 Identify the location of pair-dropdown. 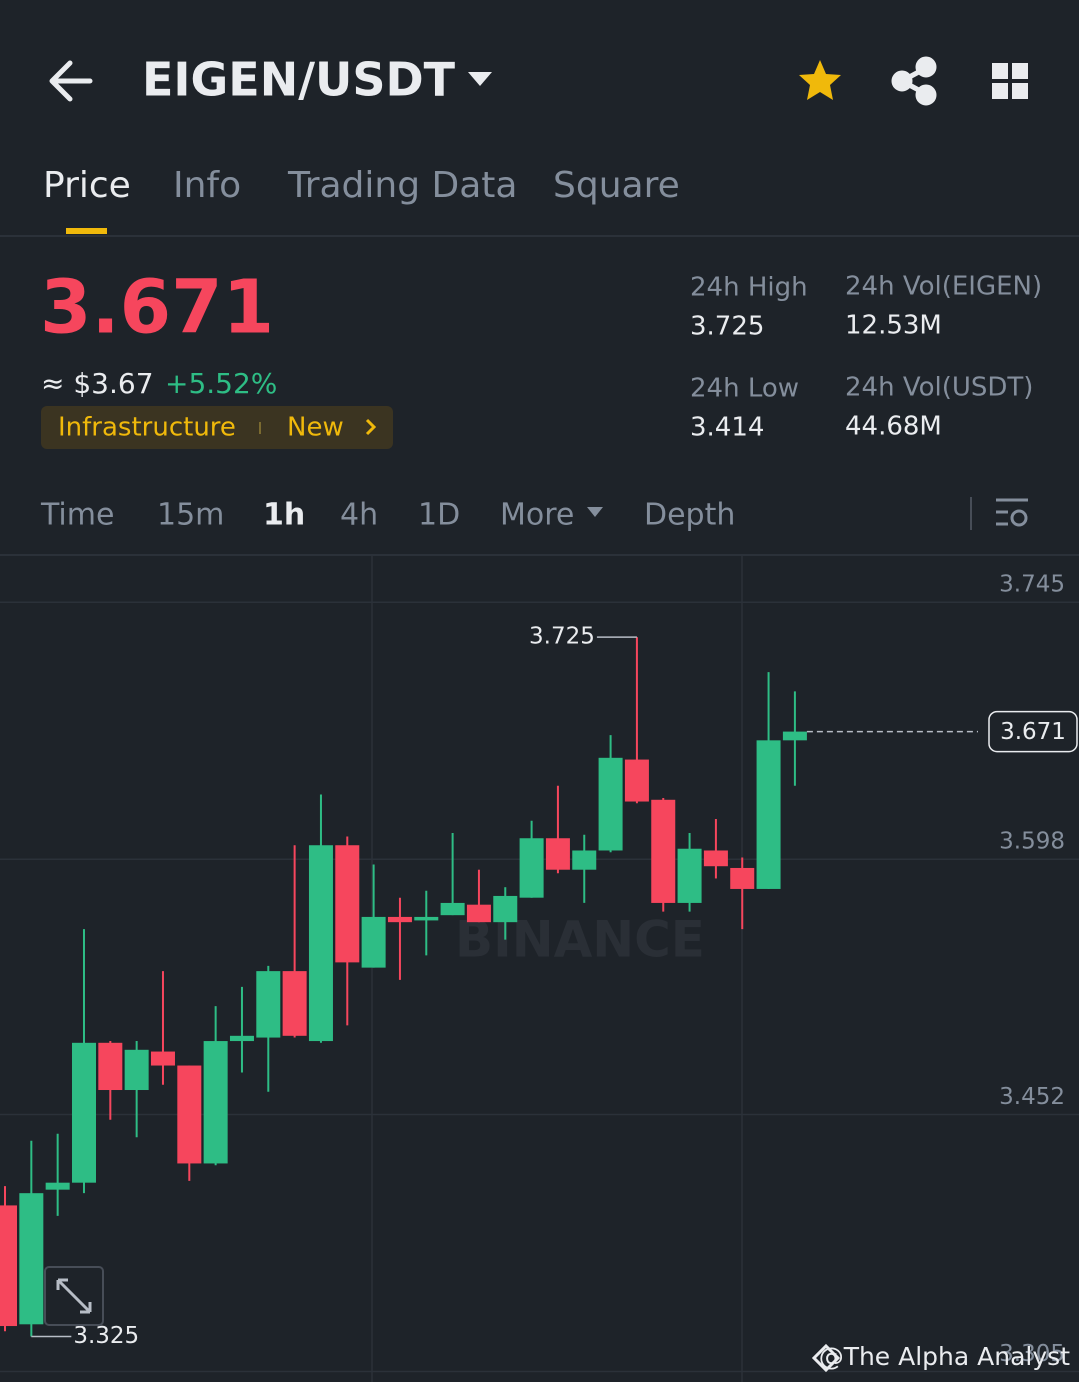
(480, 79).